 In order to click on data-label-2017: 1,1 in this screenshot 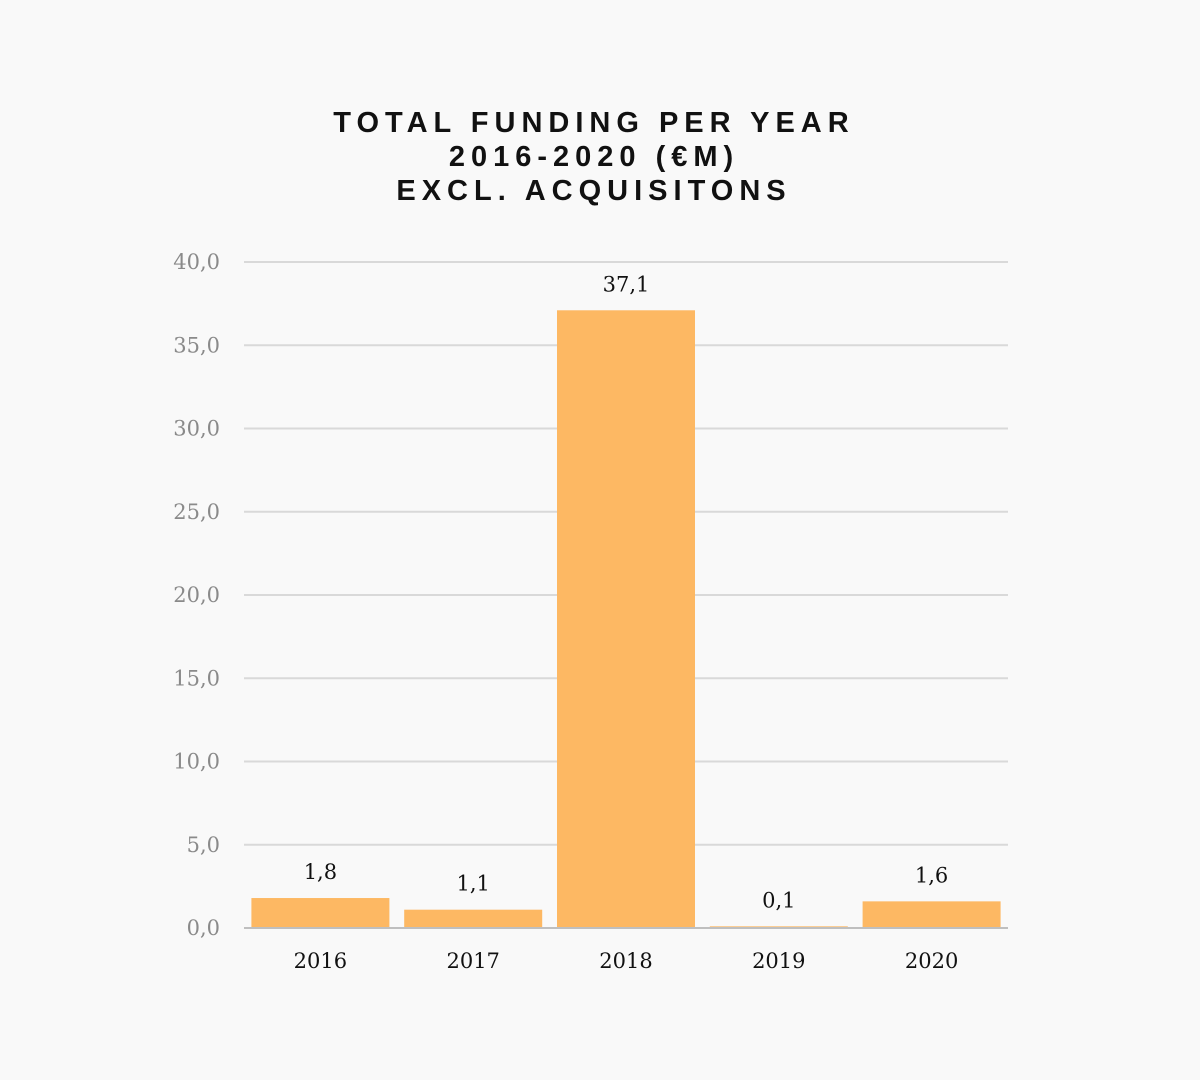, I will do `click(472, 884)`.